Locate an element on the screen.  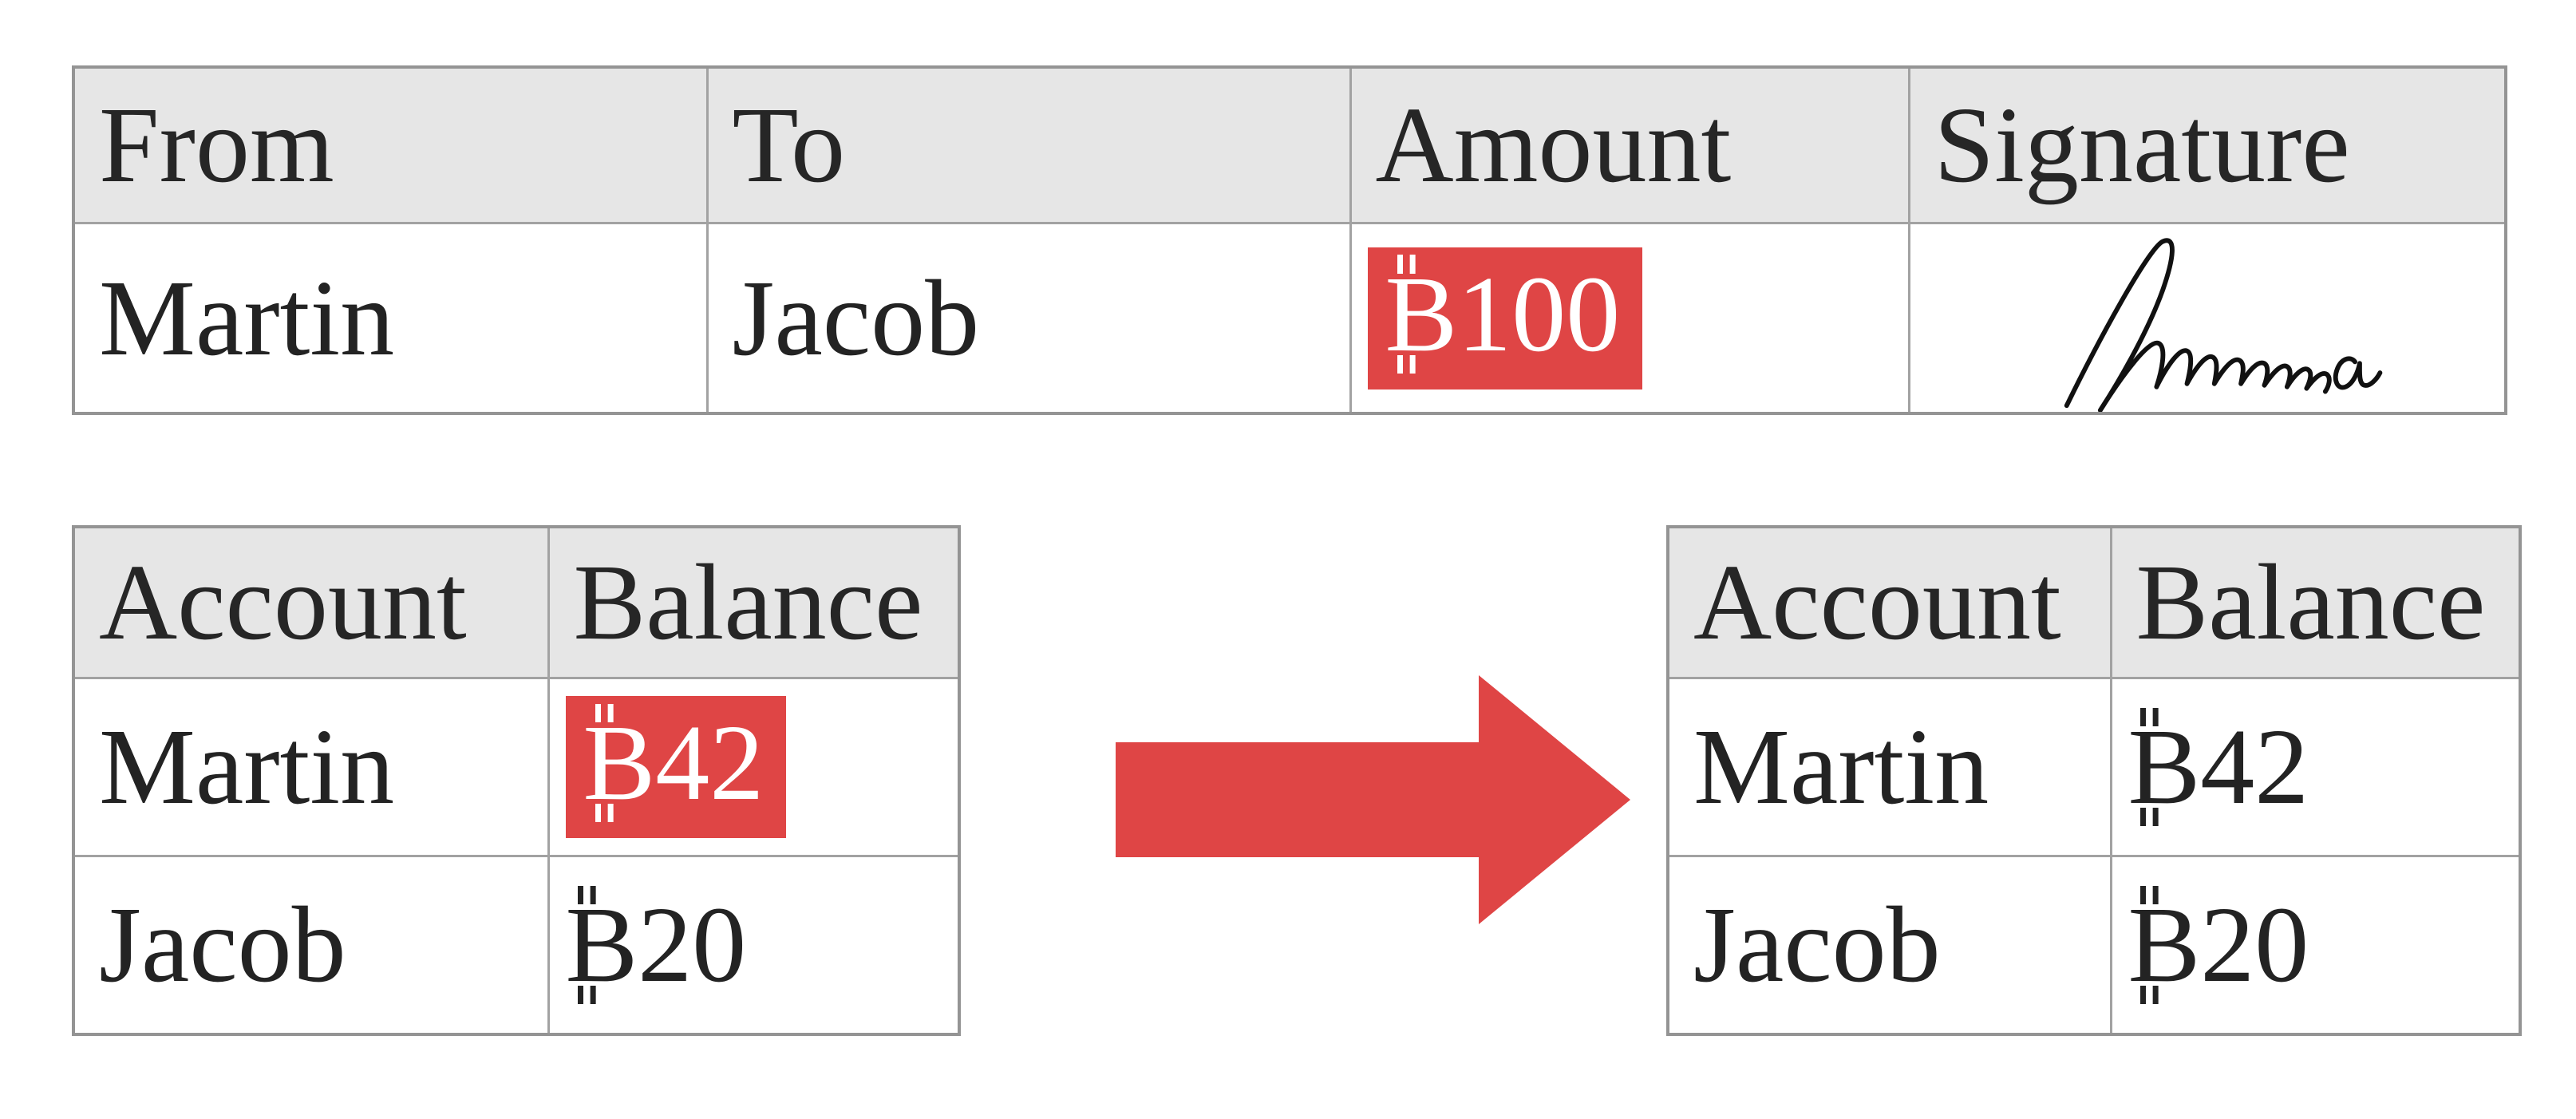
ledger-after-header-row: Account Balance is located at coordinates (2094, 602).